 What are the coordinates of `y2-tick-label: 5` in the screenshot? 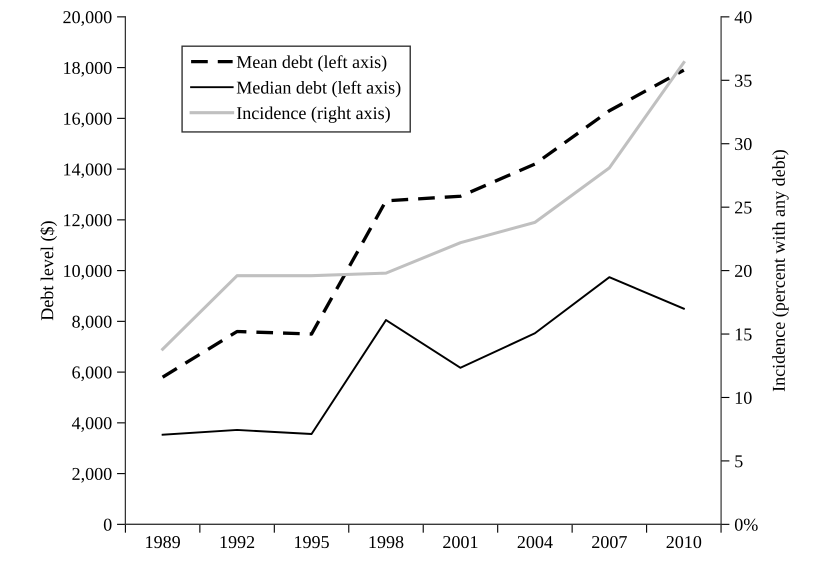 It's located at (739, 461).